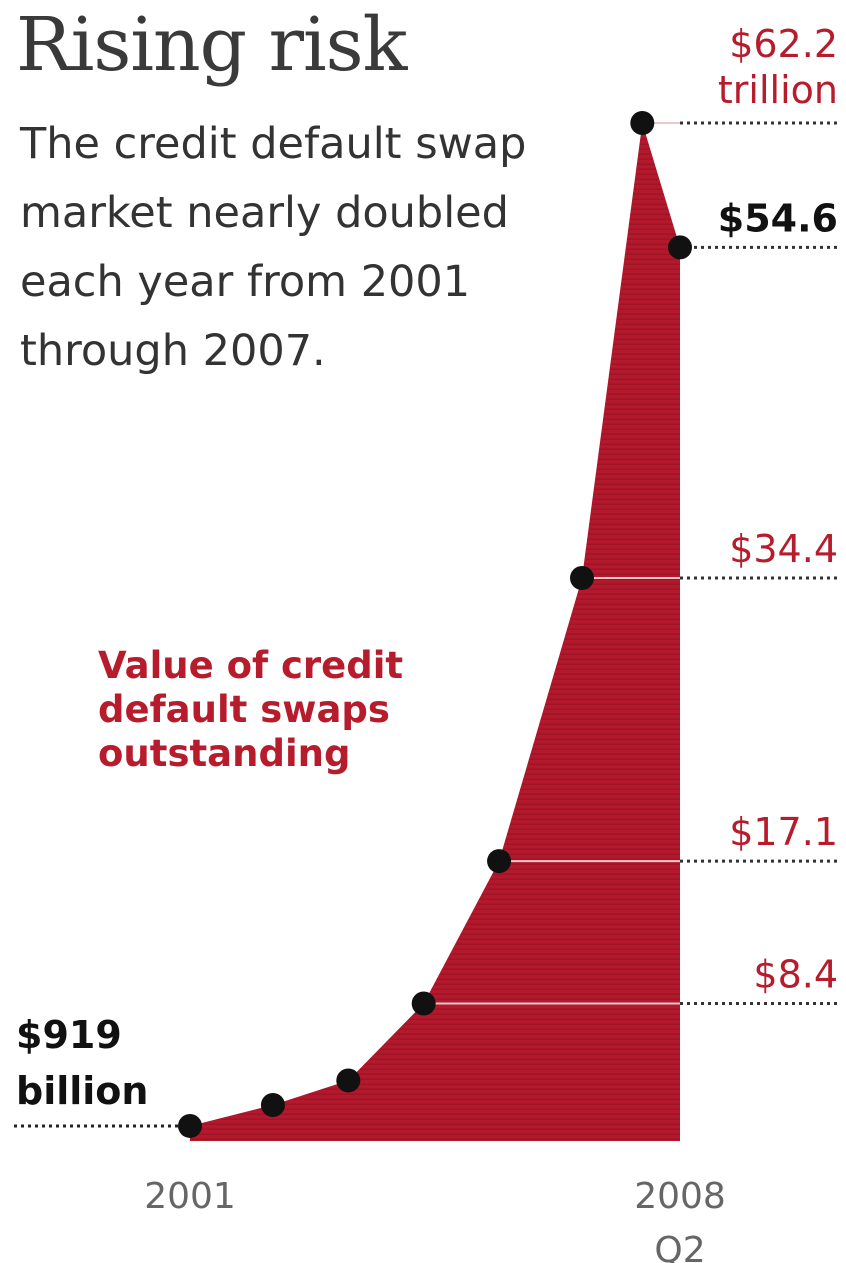  Describe the element at coordinates (795, 975) in the screenshot. I see `value-label: $8.4` at that location.